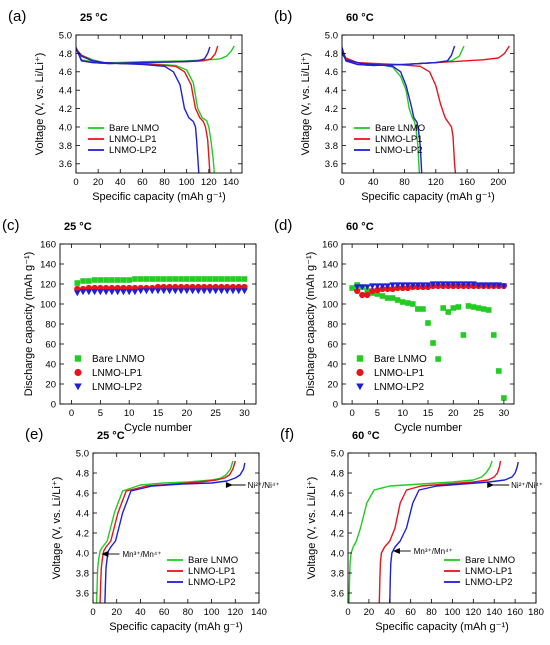 The height and width of the screenshot is (645, 550). Describe the element at coordinates (50, 384) in the screenshot. I see `y-tick-label: 20` at that location.